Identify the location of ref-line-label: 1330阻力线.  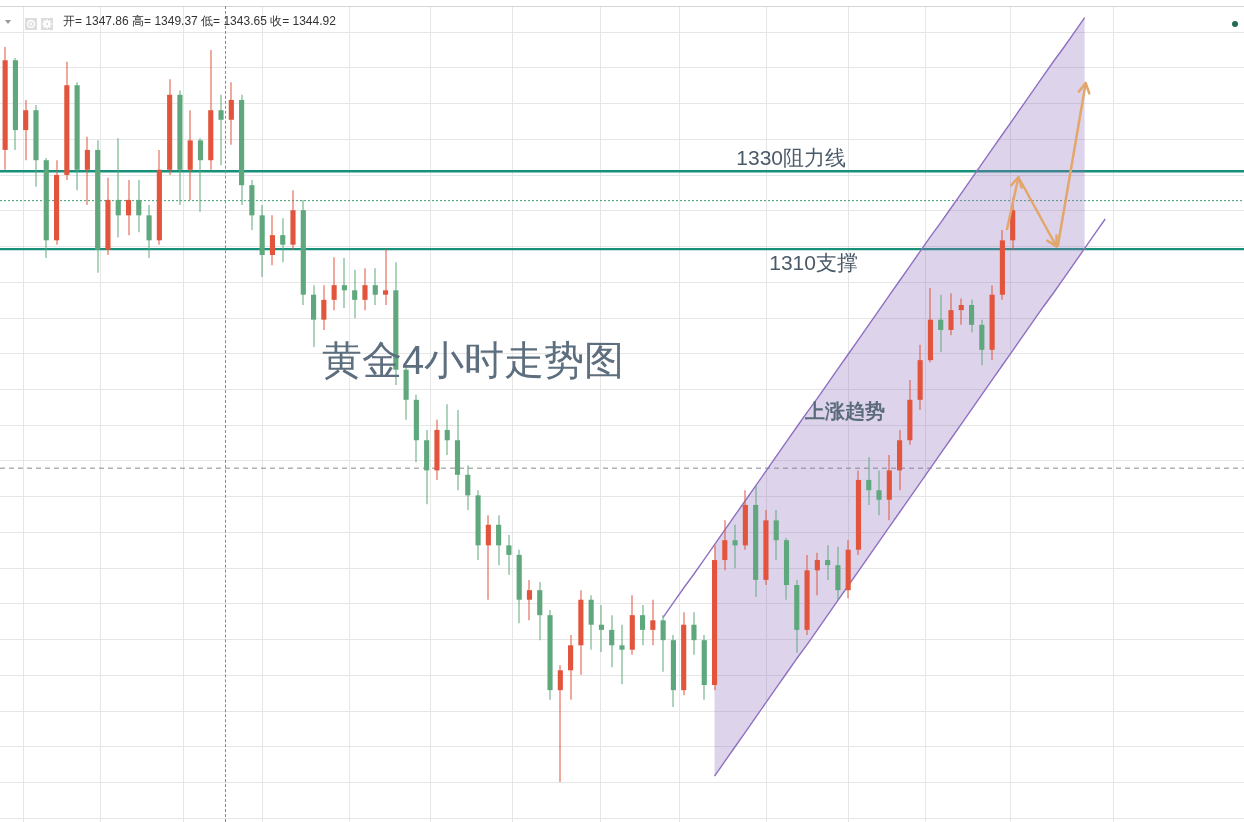
(791, 157).